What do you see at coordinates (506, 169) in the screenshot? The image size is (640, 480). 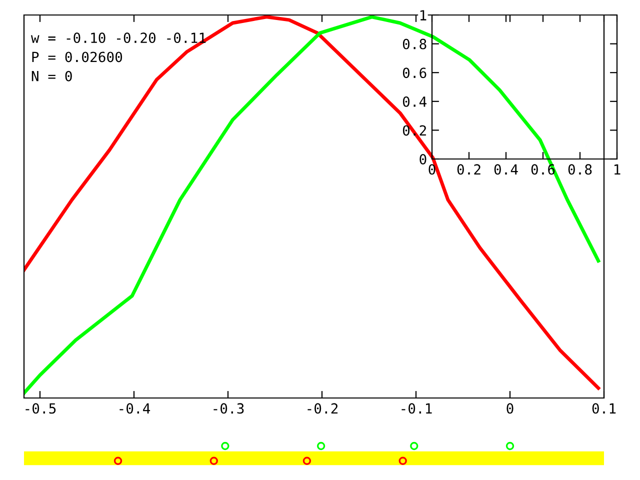 I see `x-tick-label: 0.4` at bounding box center [506, 169].